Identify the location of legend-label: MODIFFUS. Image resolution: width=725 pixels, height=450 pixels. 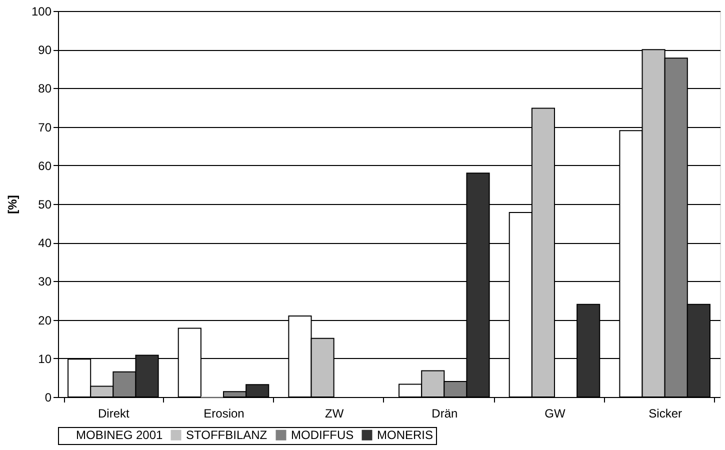
(322, 435).